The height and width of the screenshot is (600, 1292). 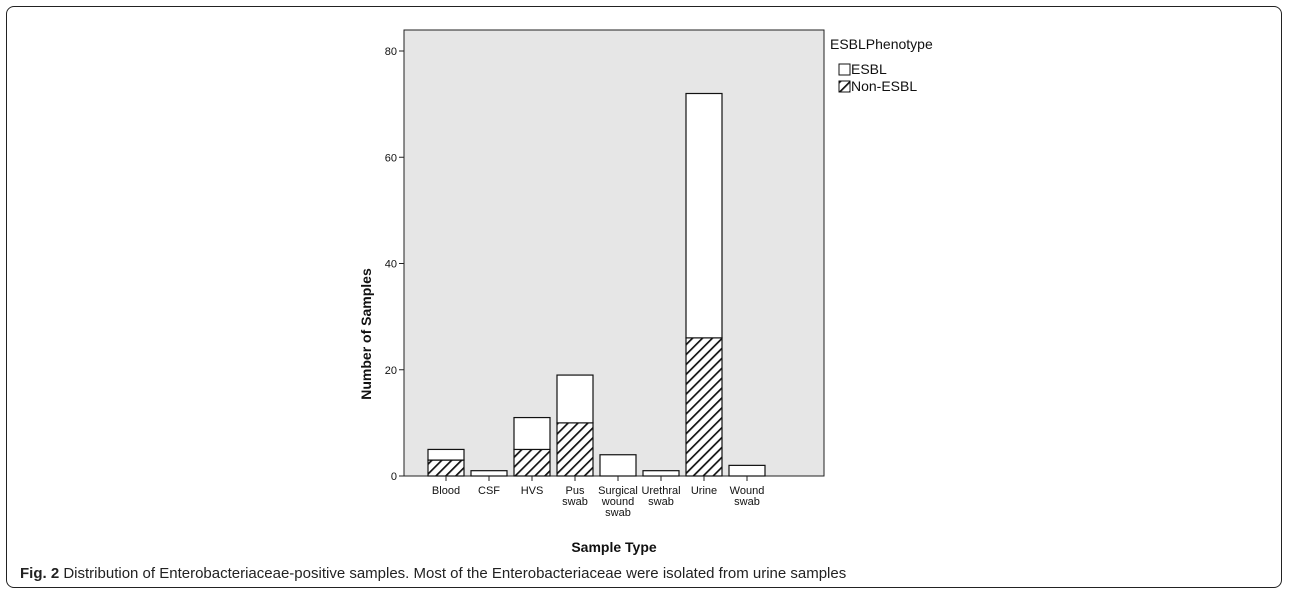 What do you see at coordinates (660, 496) in the screenshot?
I see `x-tick-label: Urethral swab` at bounding box center [660, 496].